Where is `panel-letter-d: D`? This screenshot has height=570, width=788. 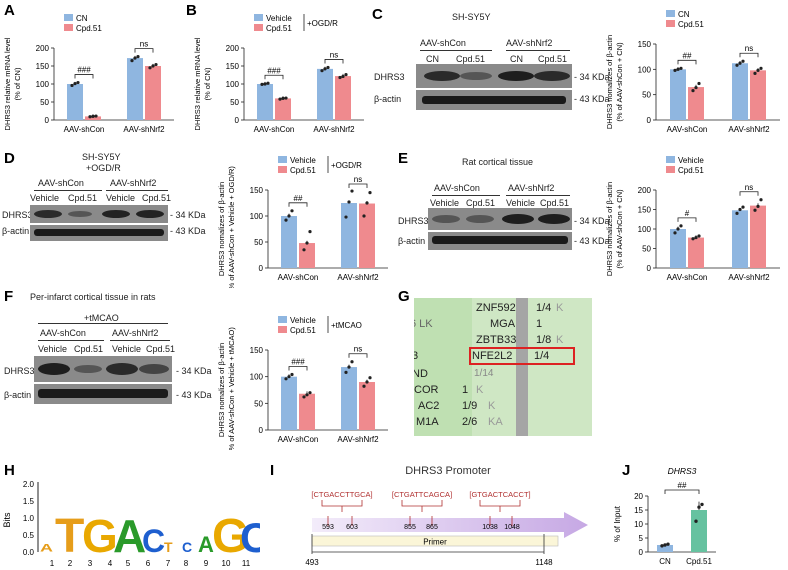
panel-letter-d: D is located at coordinates (9, 158).